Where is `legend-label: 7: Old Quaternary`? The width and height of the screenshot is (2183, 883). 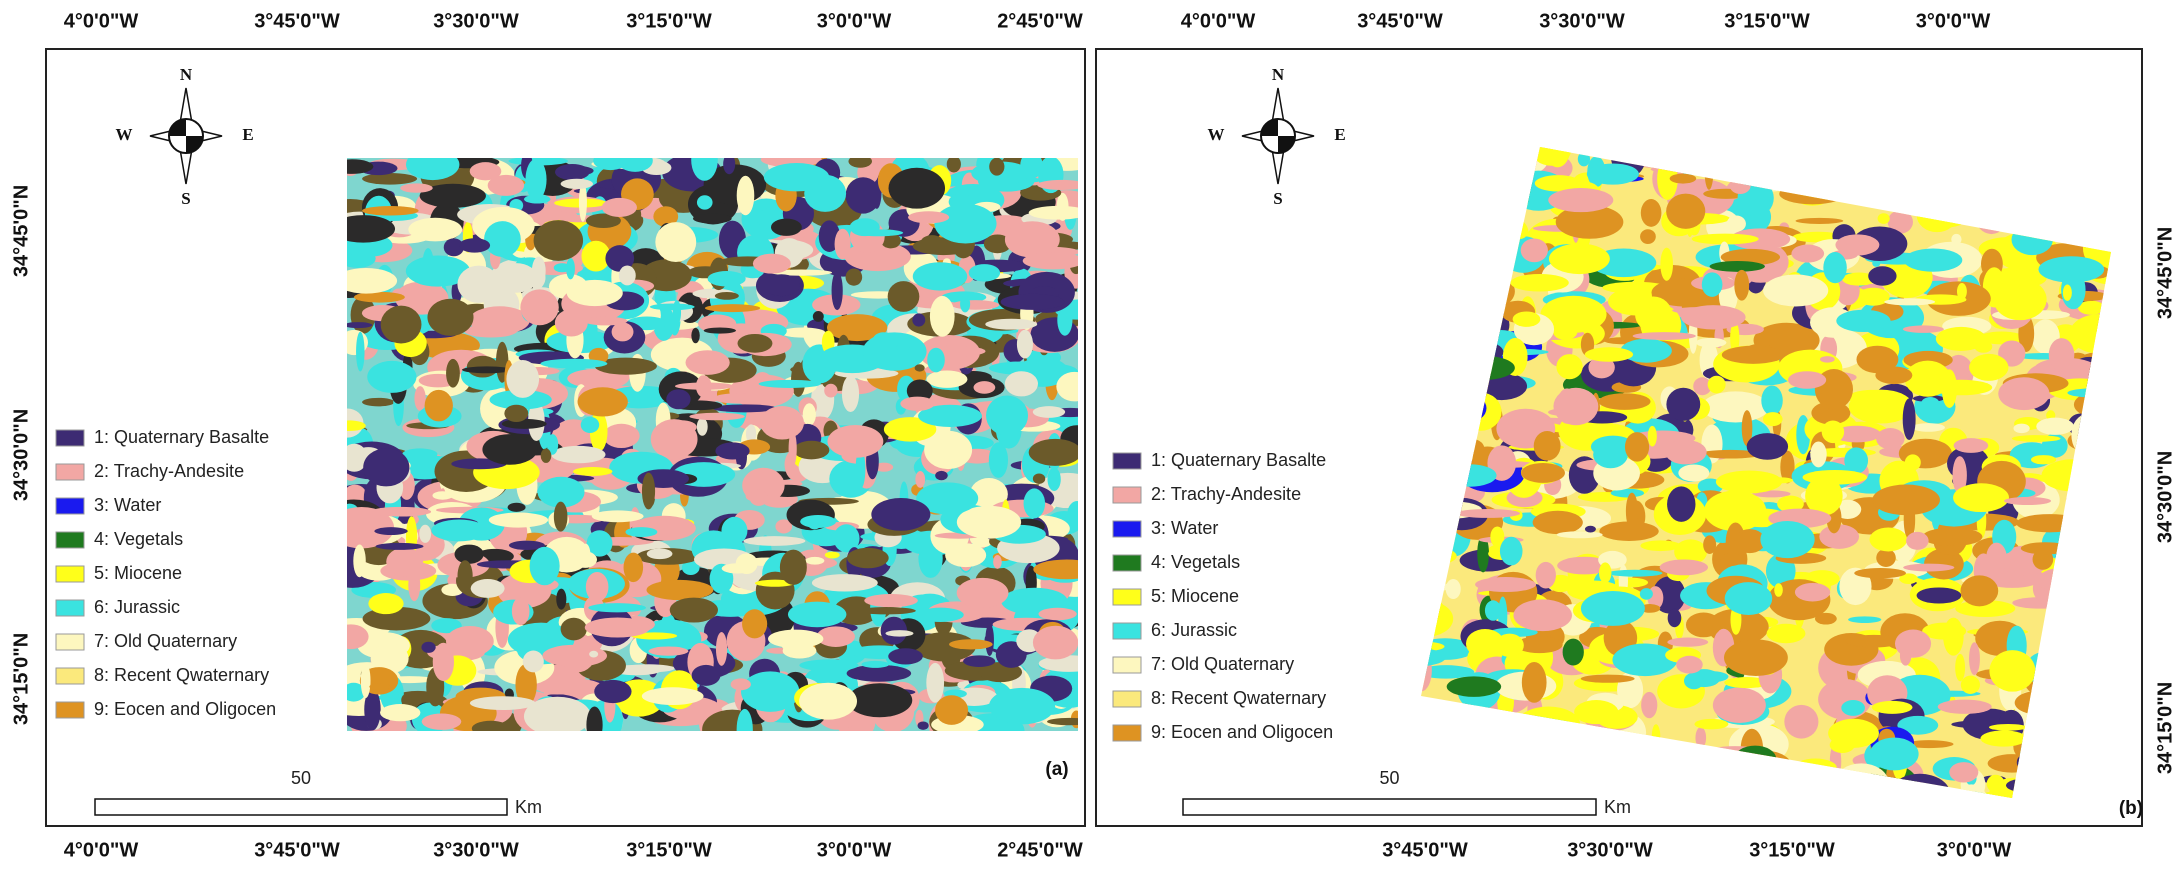
legend-label: 7: Old Quaternary is located at coordinates (165, 641).